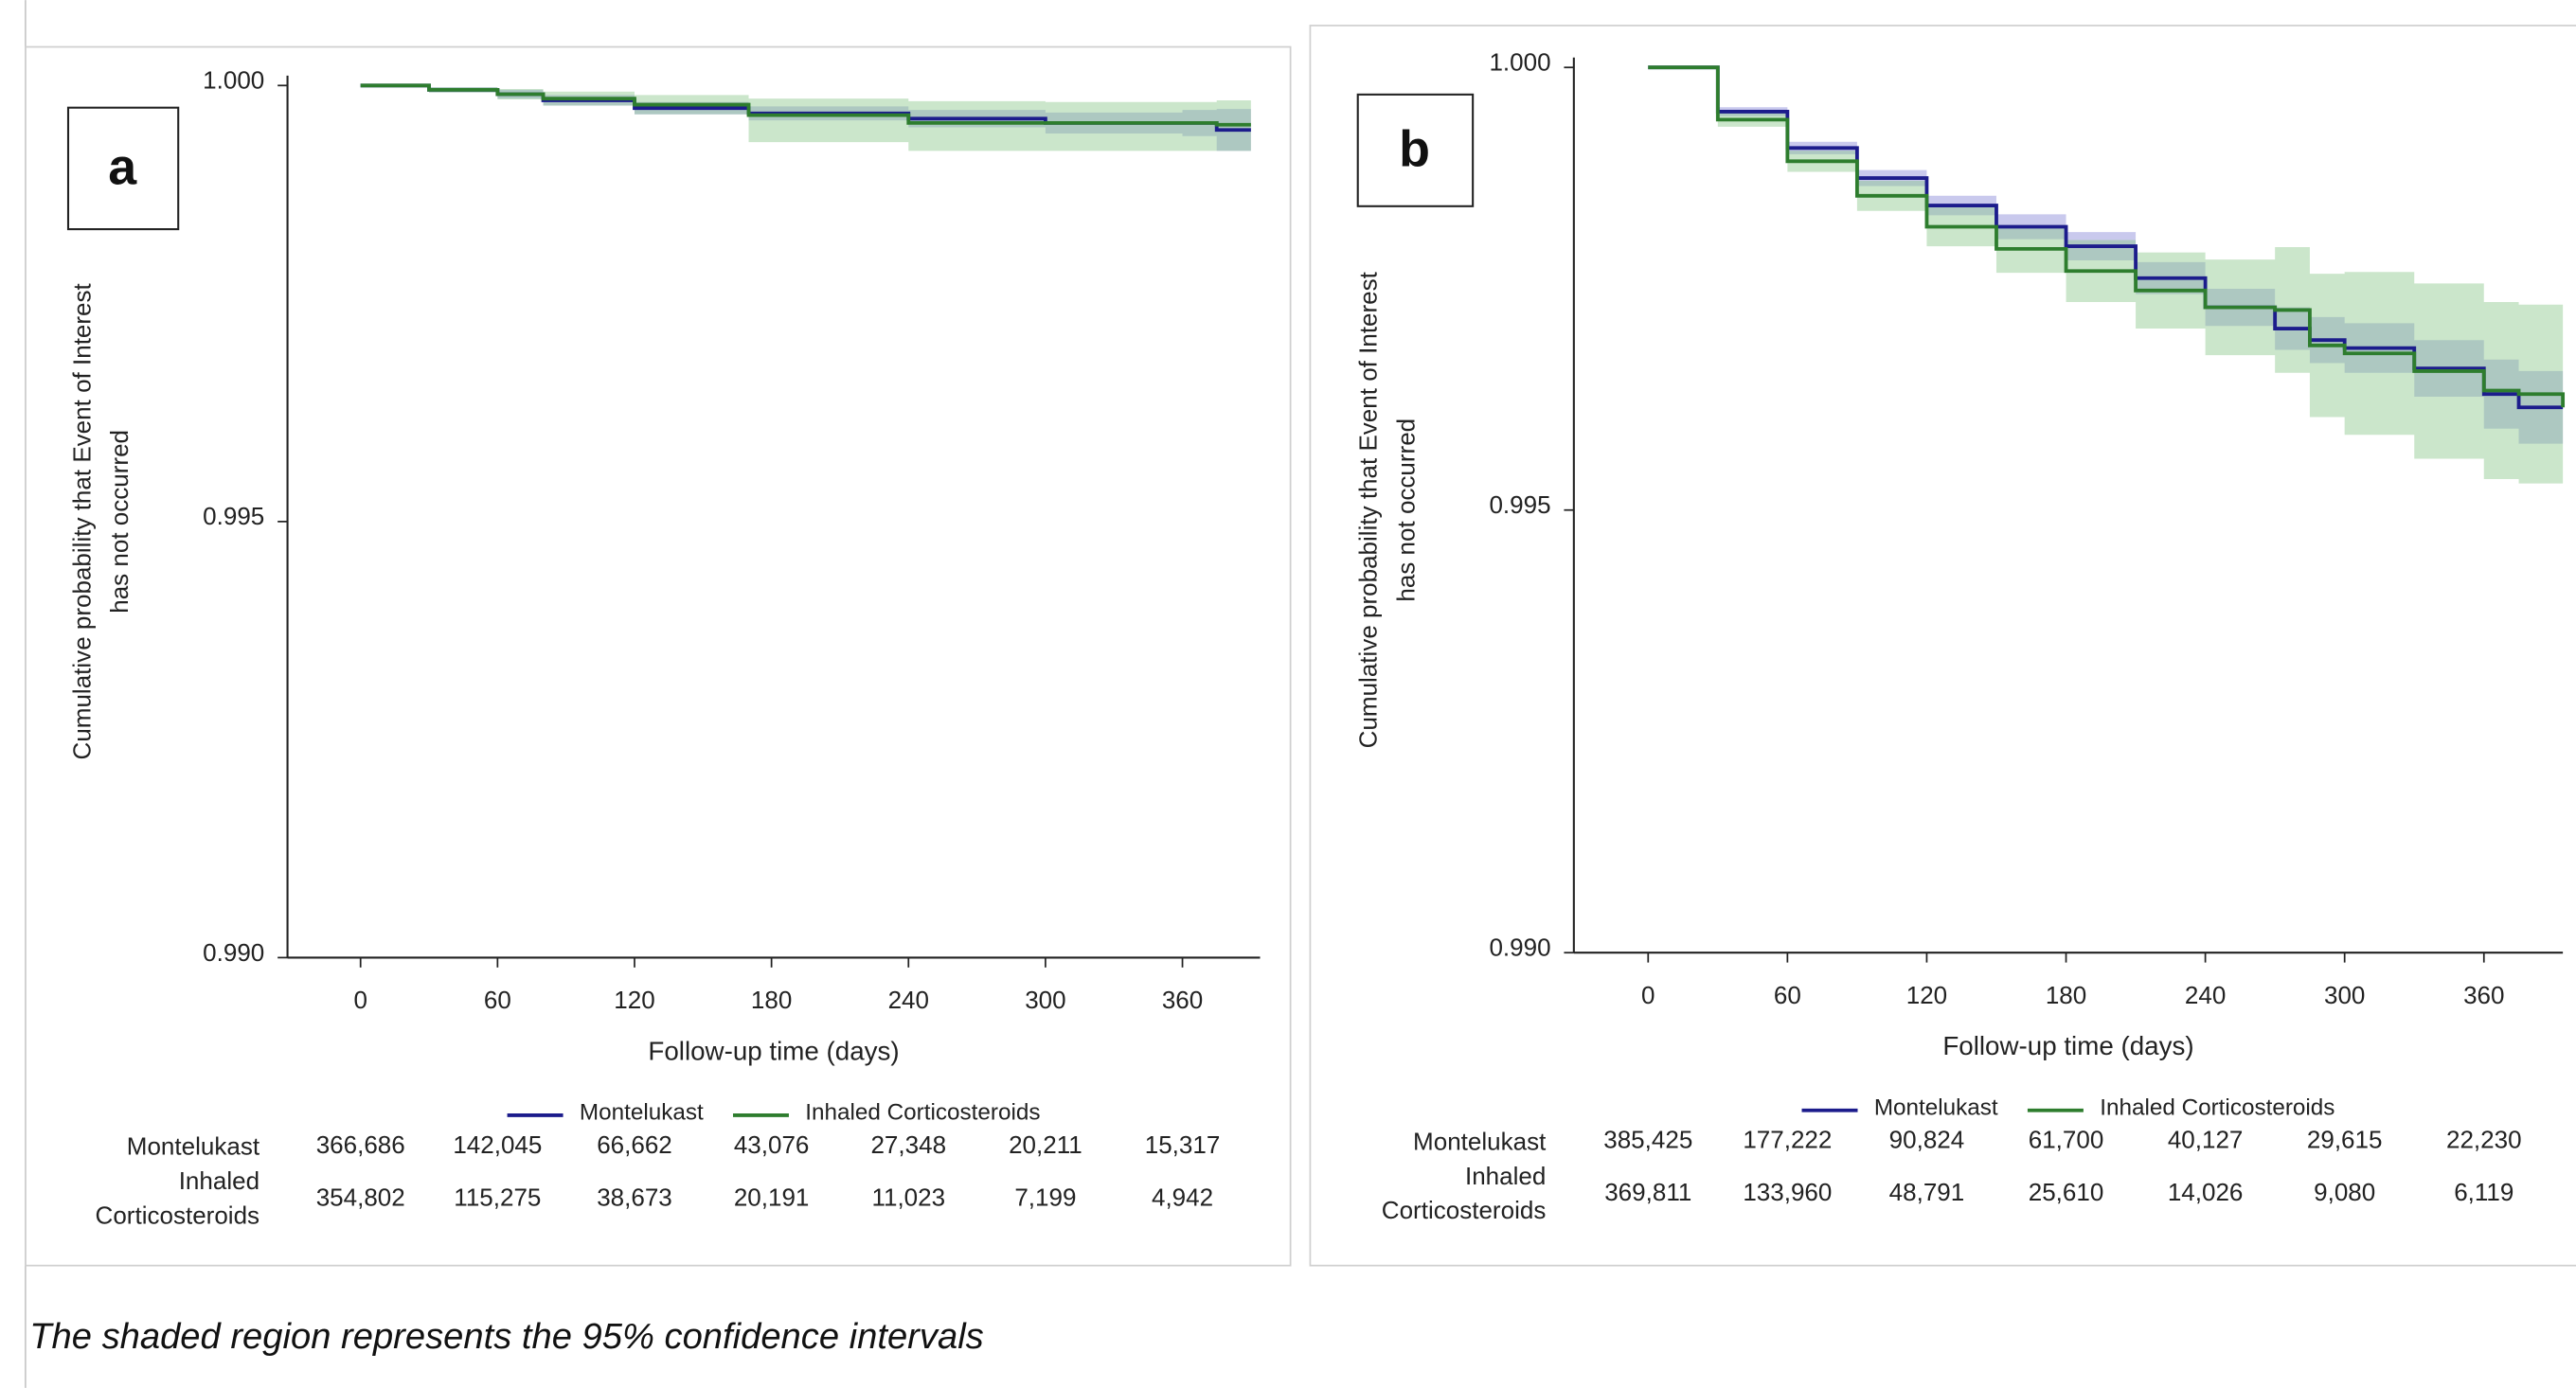 This screenshot has height=1388, width=2576. I want to click on risk-count: 48,791, so click(1927, 1192).